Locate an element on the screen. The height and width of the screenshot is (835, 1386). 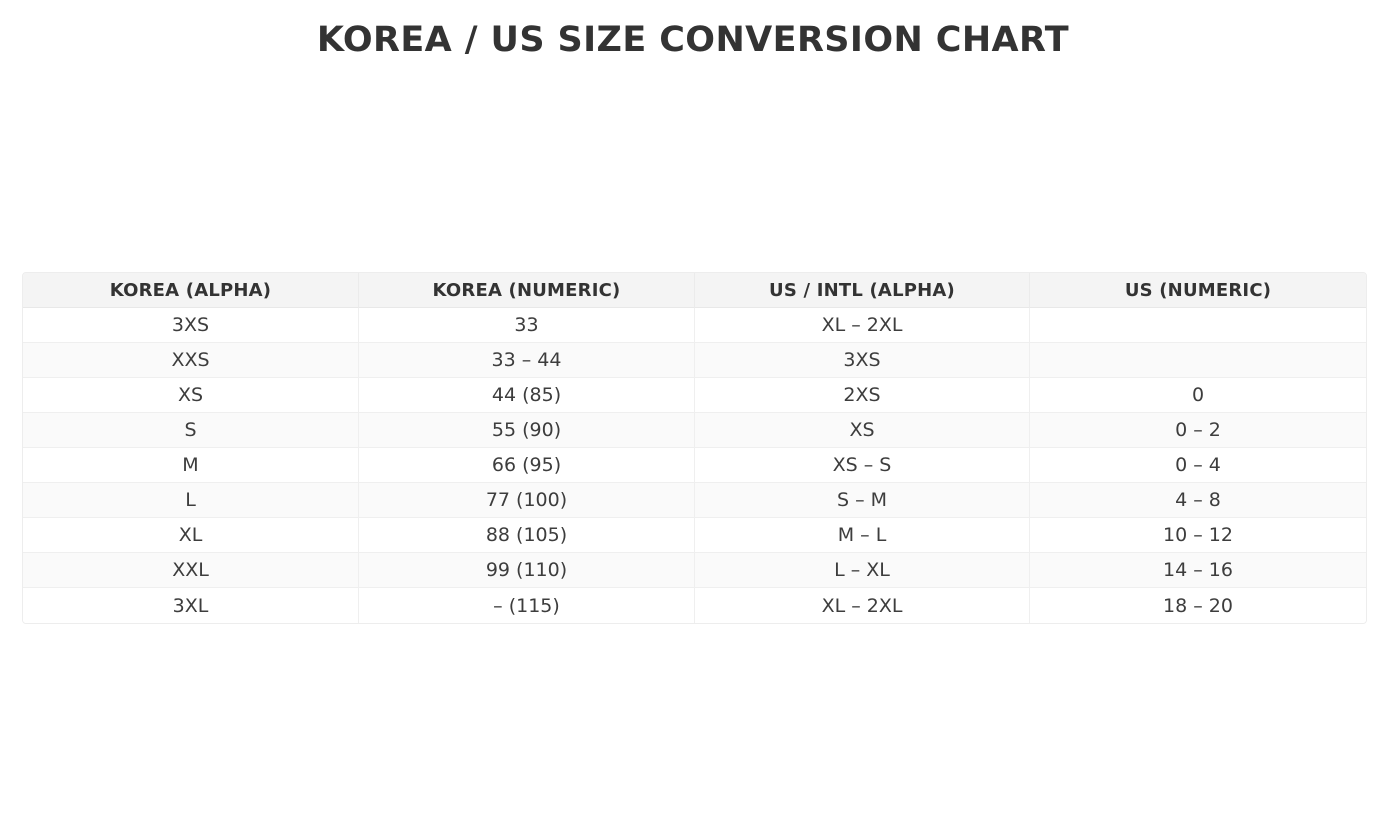
cell-korea-alpha: XXL is located at coordinates (191, 570).